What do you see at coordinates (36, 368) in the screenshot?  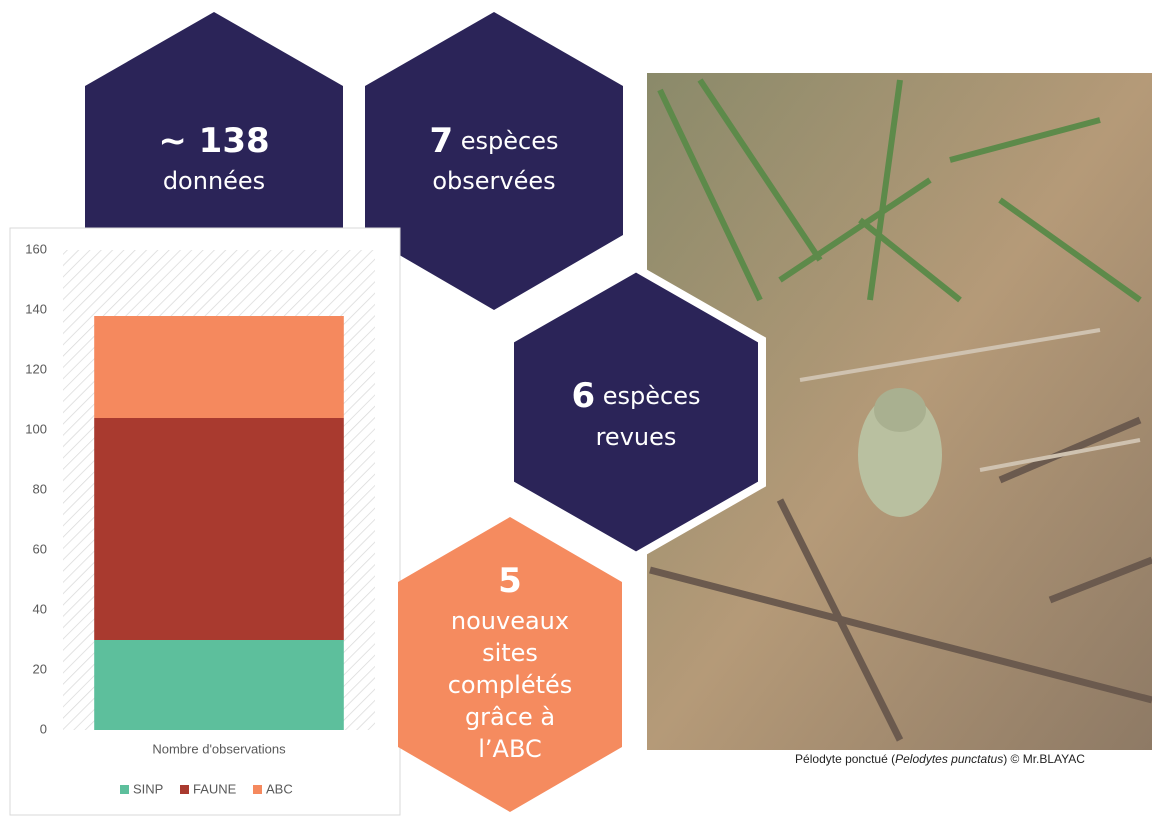 I see `y-tick-label: 120` at bounding box center [36, 368].